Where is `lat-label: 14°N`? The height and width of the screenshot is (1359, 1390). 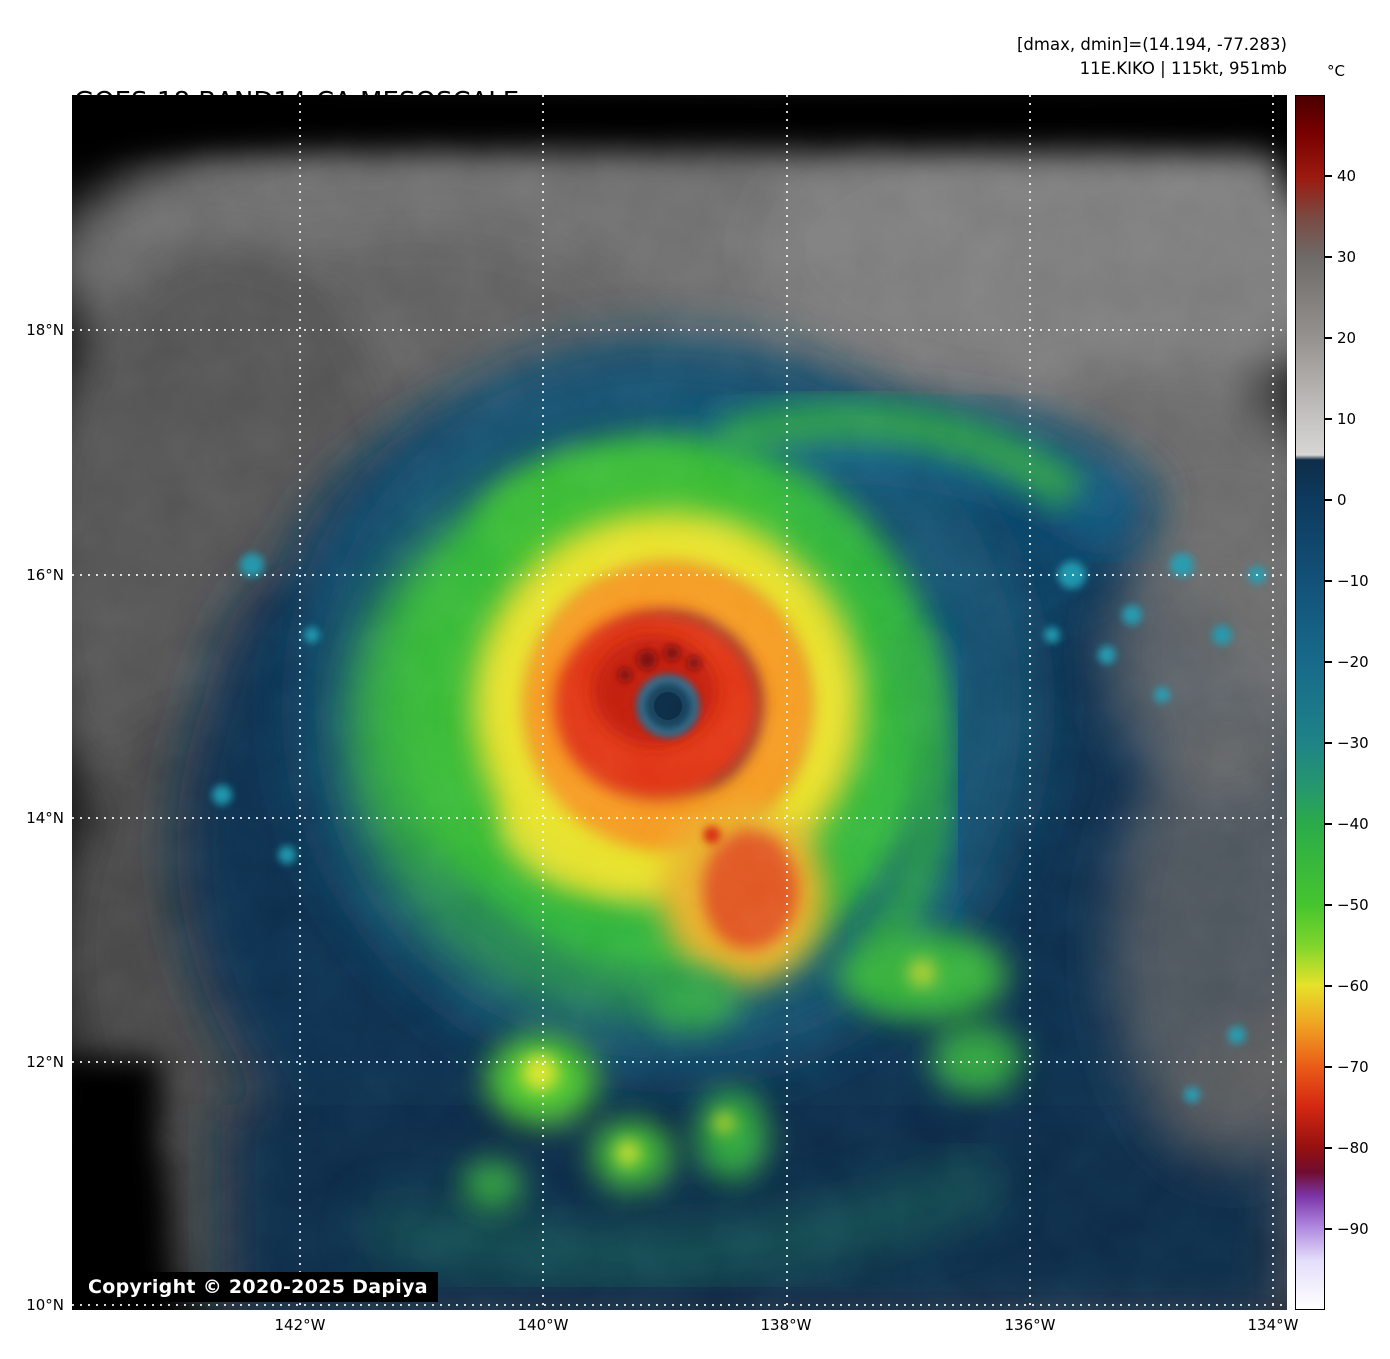
lat-label: 14°N is located at coordinates (45, 818).